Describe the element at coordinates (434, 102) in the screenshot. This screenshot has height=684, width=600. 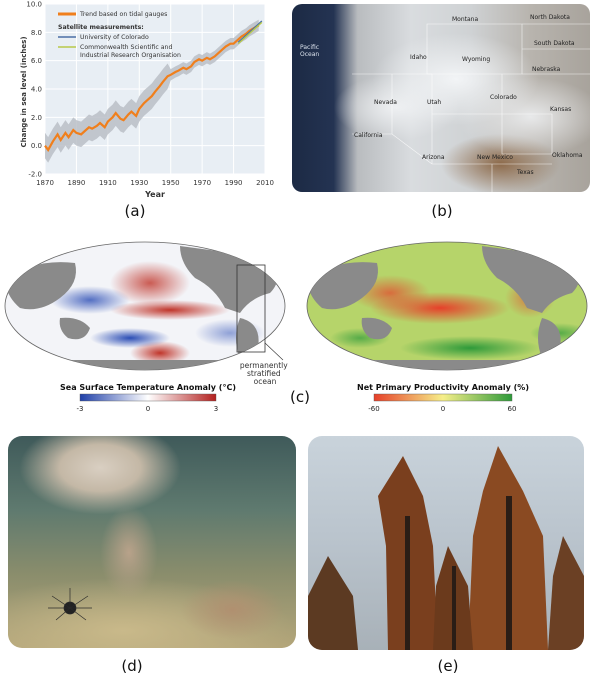
I see `state-label: Utah` at that location.